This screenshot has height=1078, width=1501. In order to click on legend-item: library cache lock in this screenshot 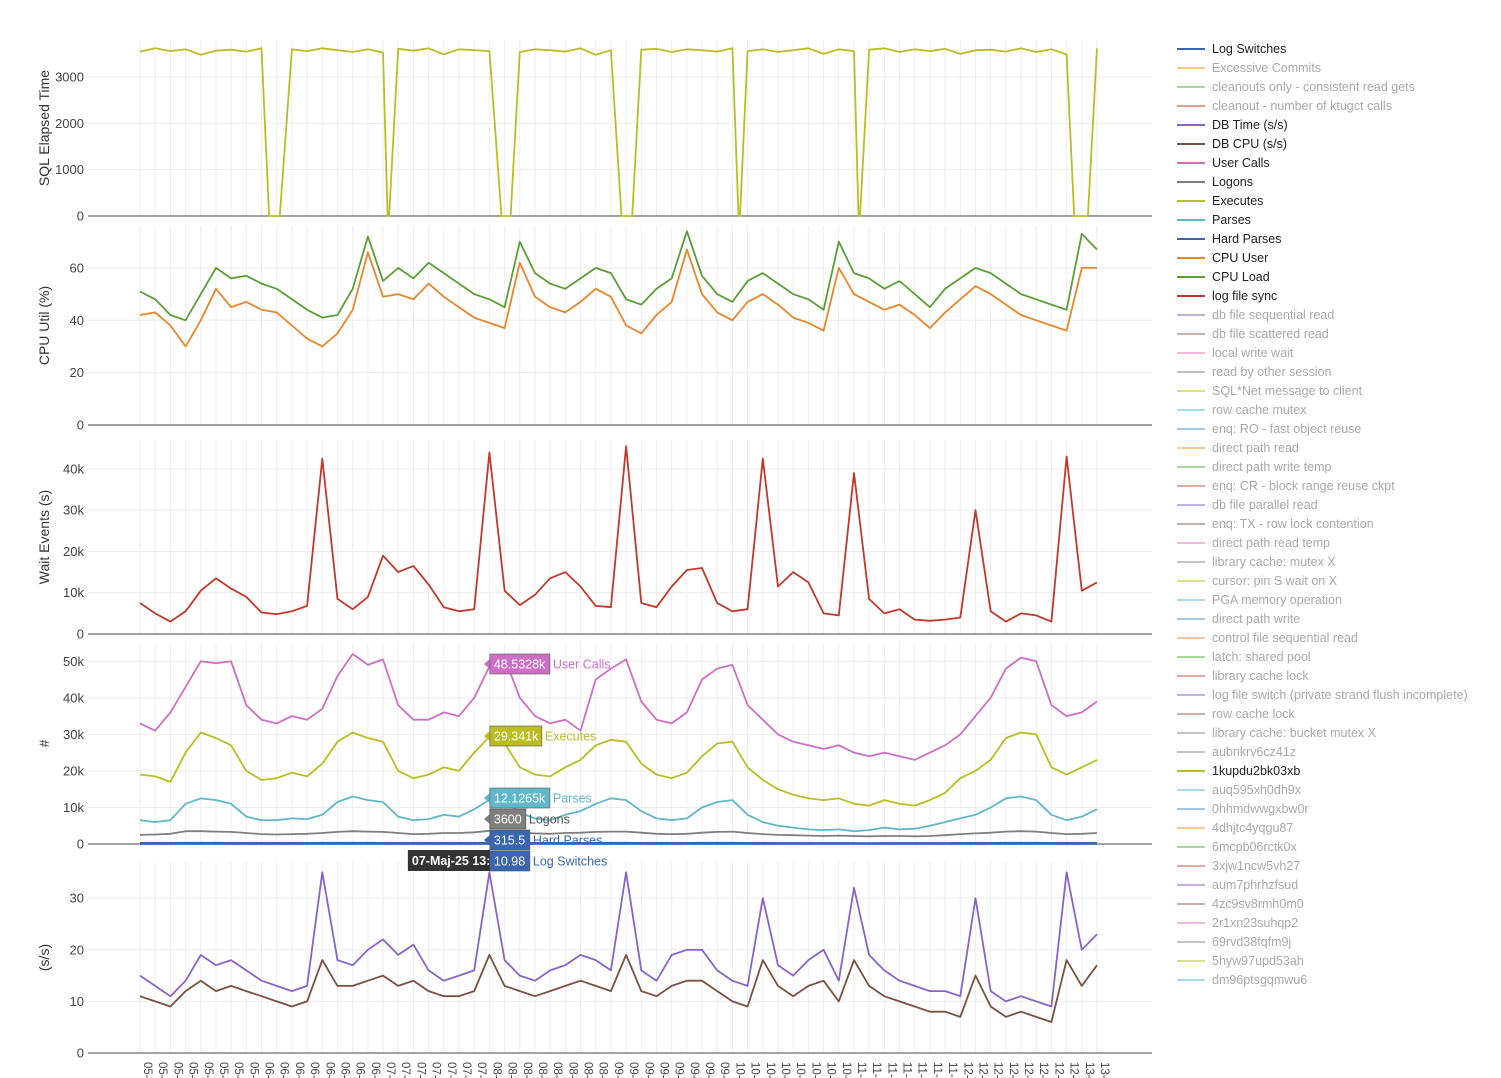, I will do `click(1339, 675)`.